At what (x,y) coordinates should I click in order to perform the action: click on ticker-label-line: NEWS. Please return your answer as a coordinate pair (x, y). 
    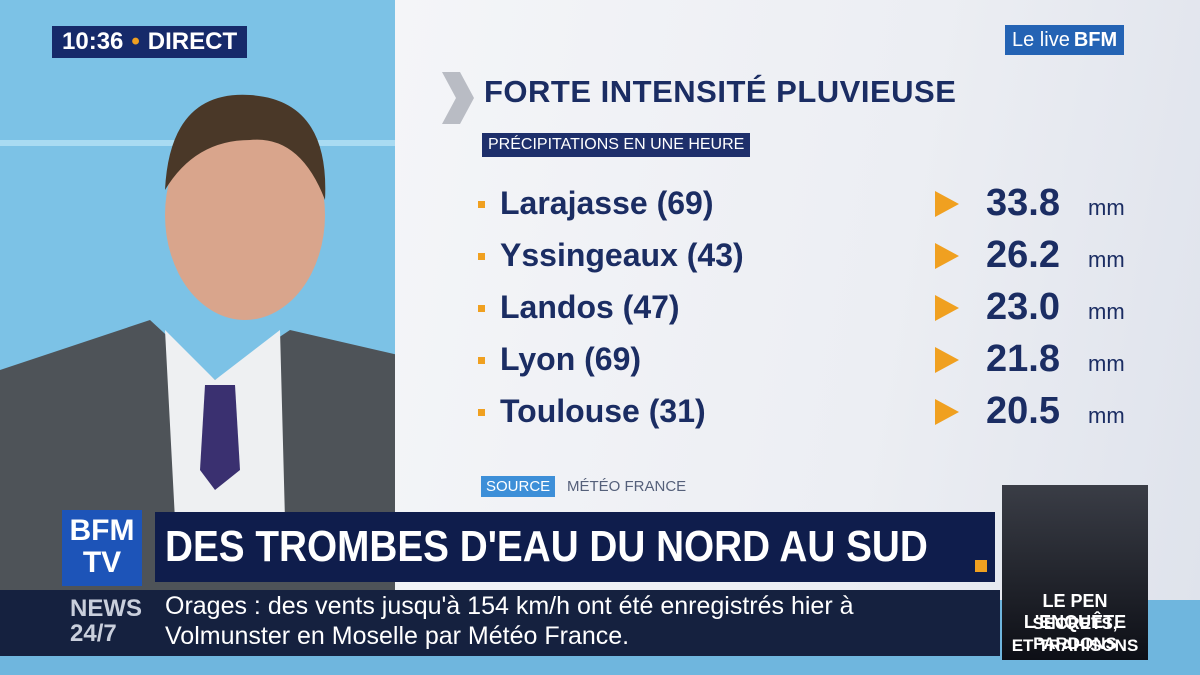
    Looking at the image, I should click on (106, 608).